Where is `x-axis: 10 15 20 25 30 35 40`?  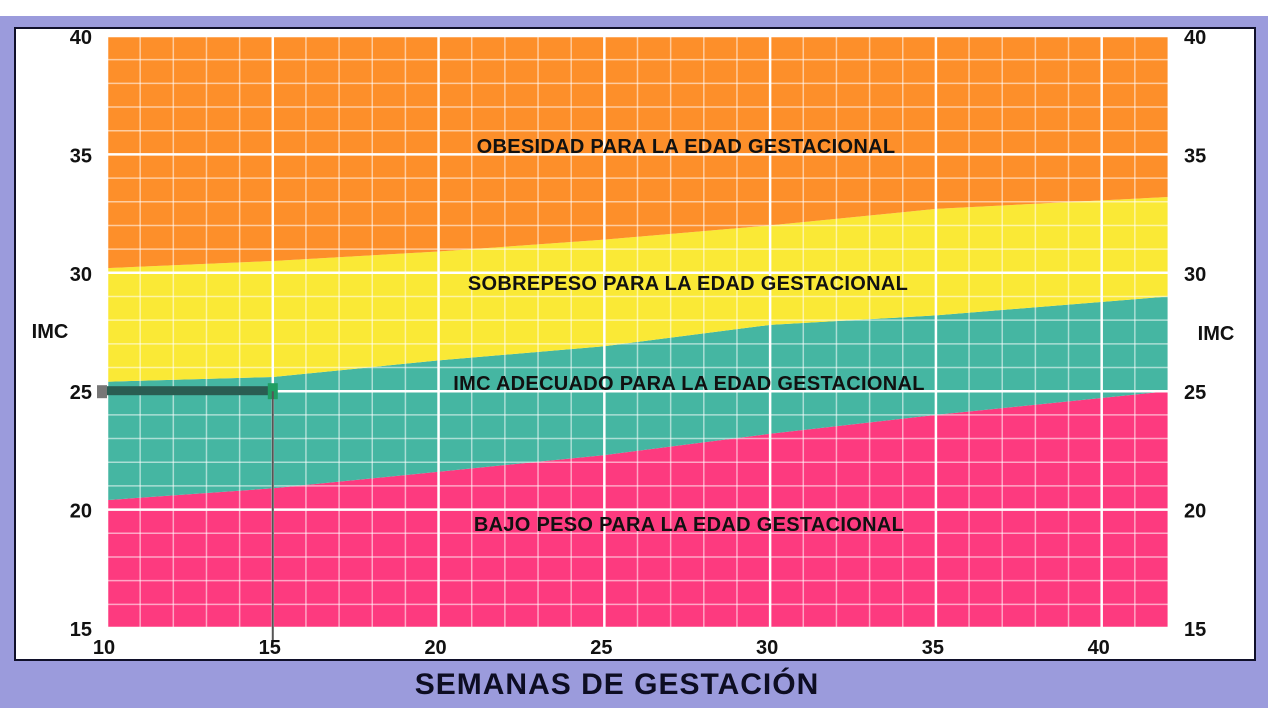
x-axis: 10 15 20 25 30 35 40 is located at coordinates (601, 648).